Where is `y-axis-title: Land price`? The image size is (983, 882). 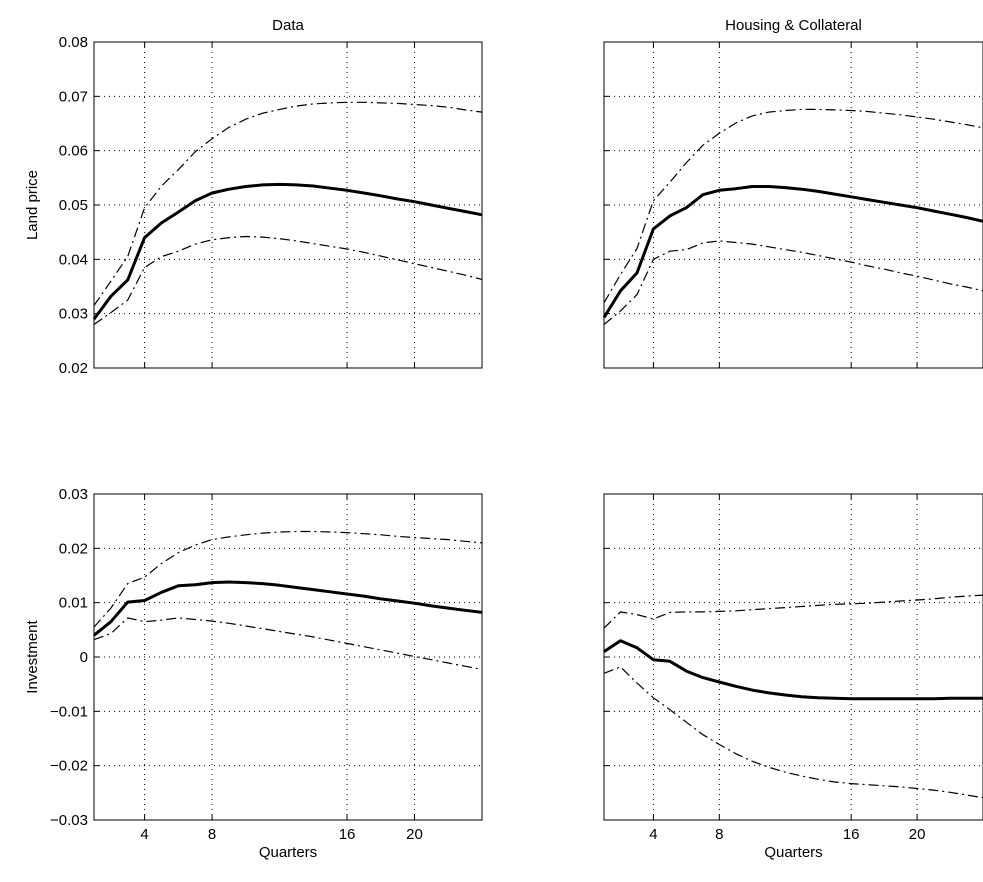 y-axis-title: Land price is located at coordinates (32, 205).